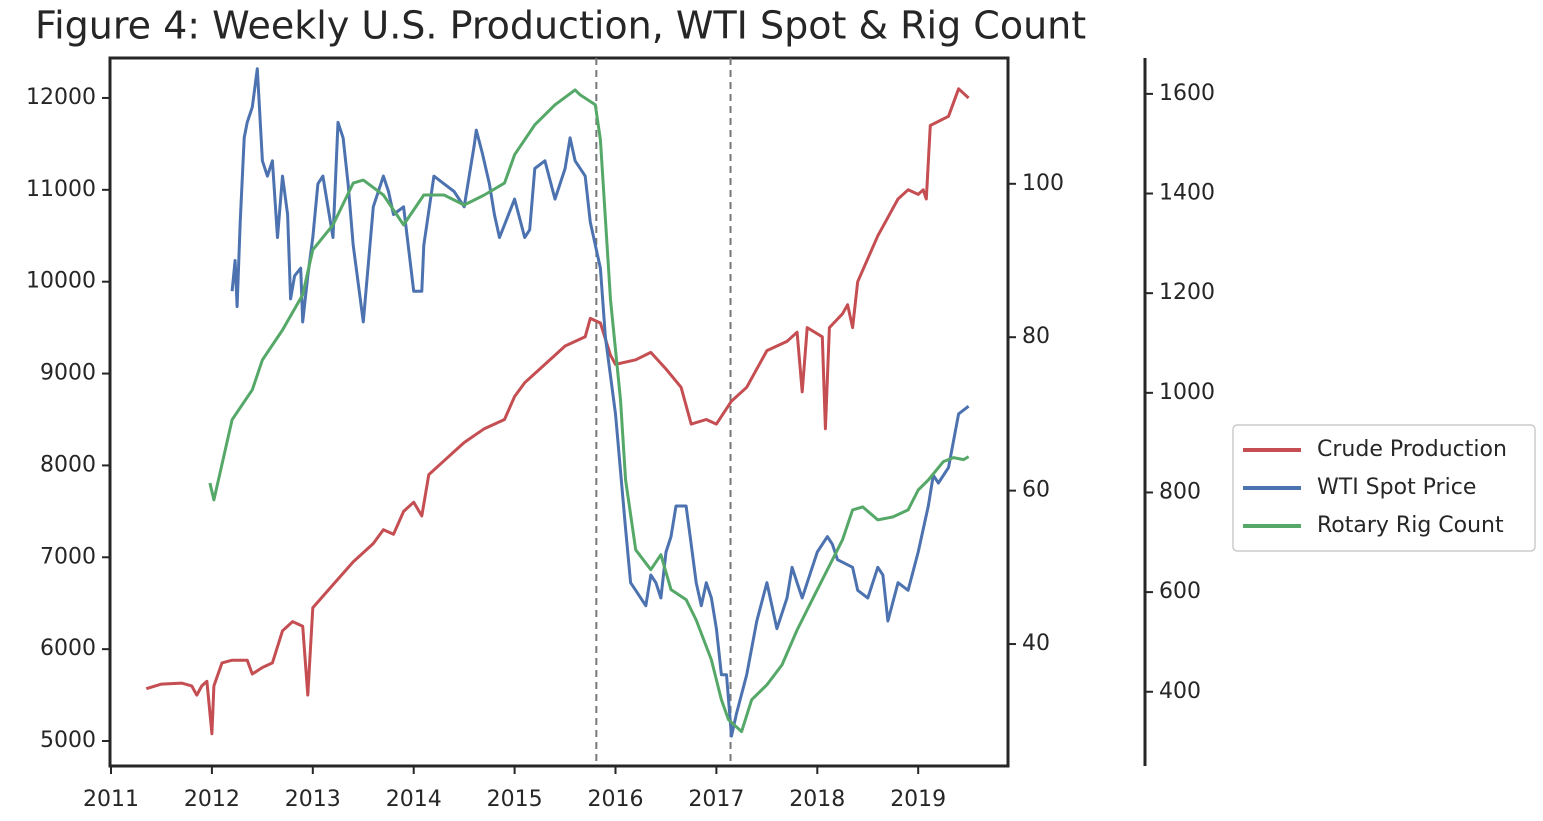 This screenshot has height=821, width=1543. What do you see at coordinates (61, 189) in the screenshot?
I see `y-tick-label: 11000` at bounding box center [61, 189].